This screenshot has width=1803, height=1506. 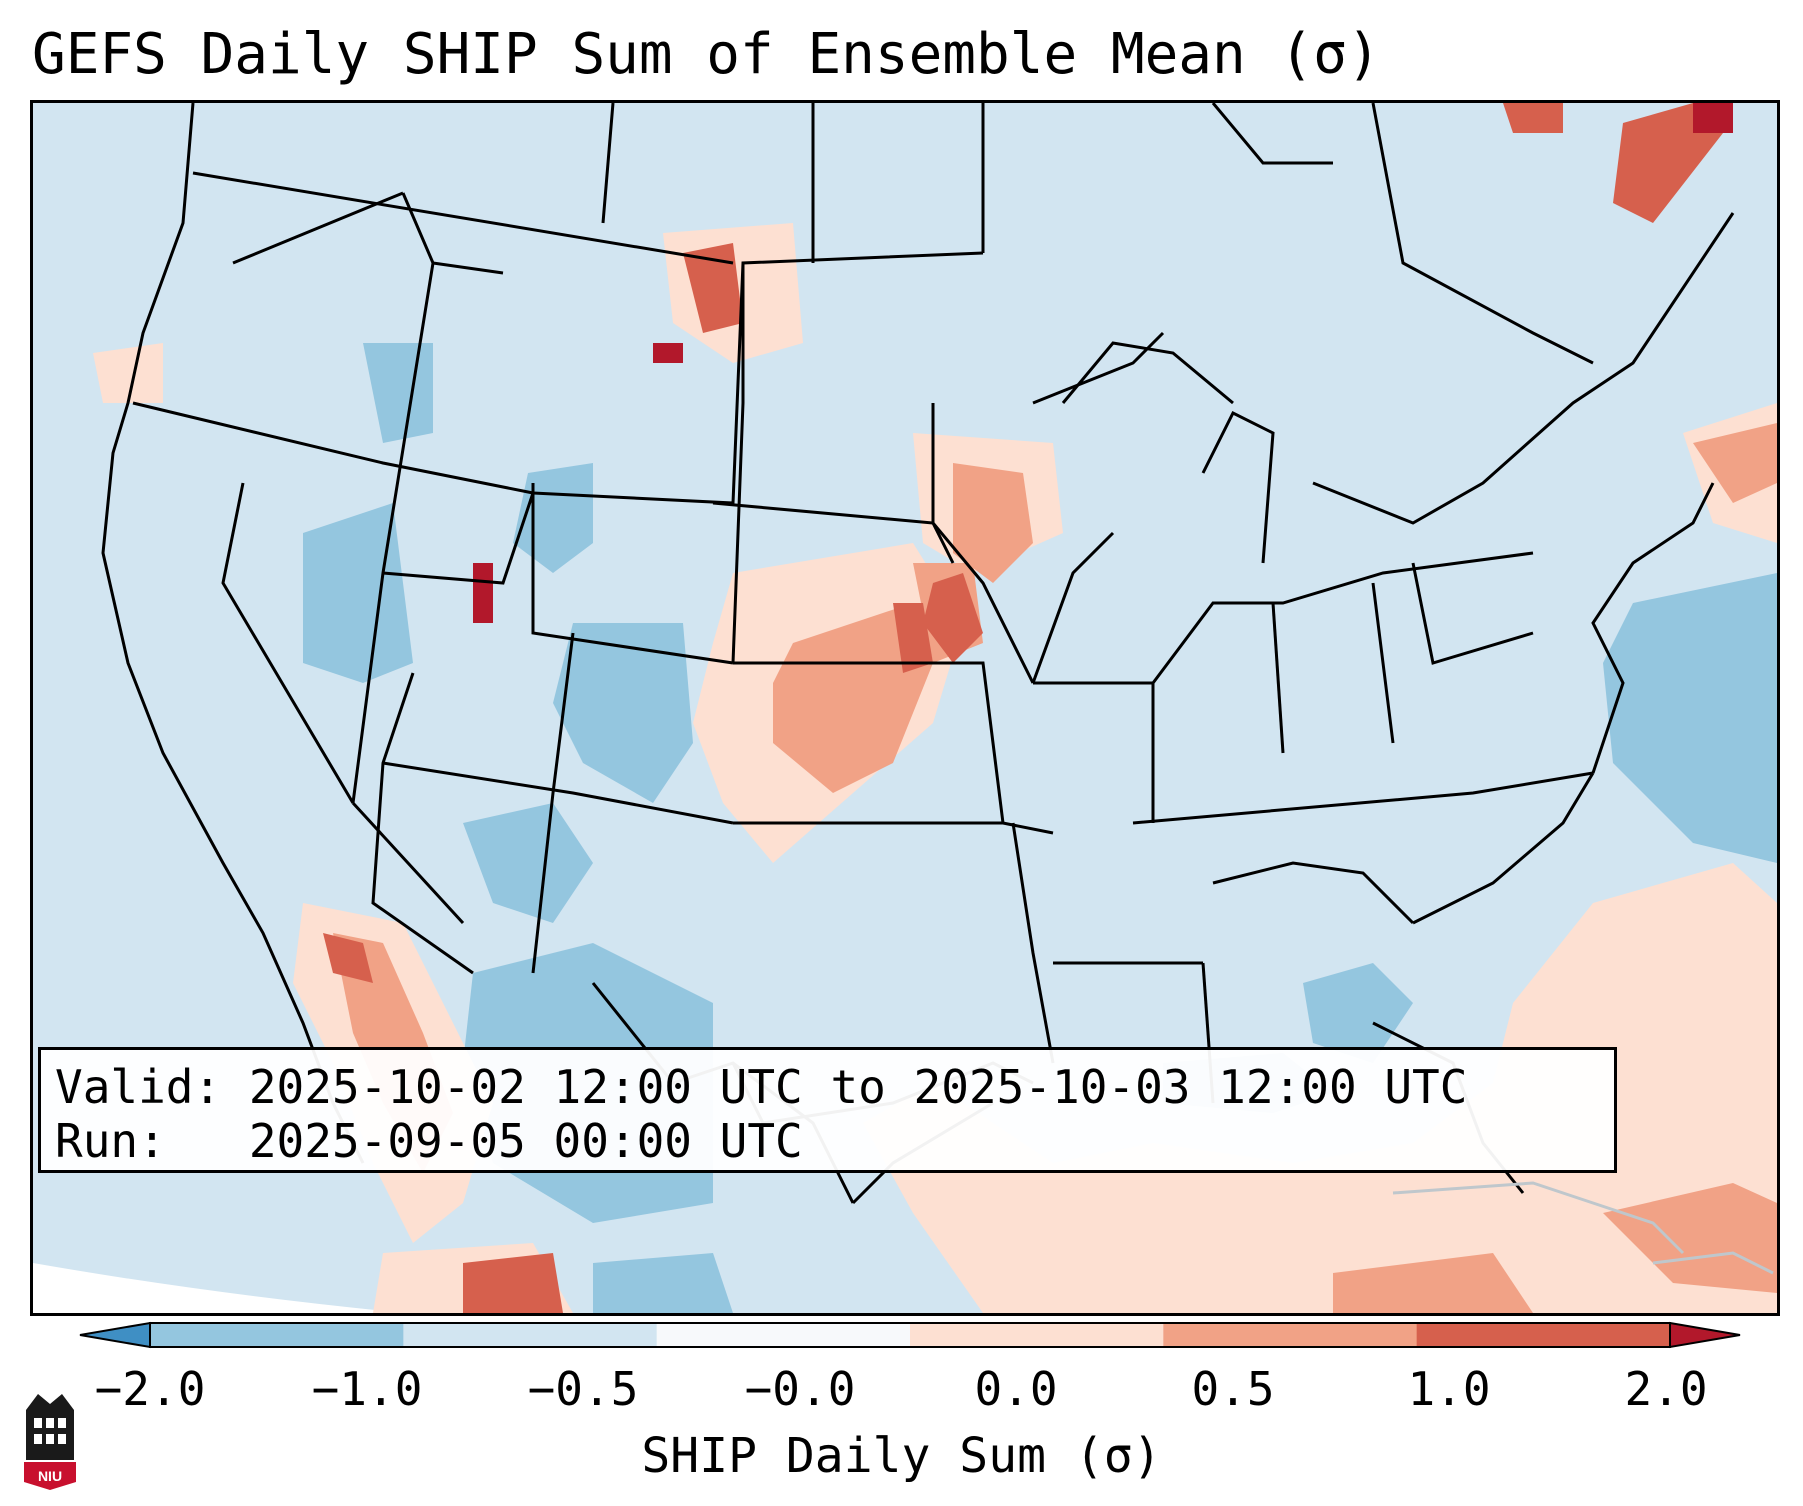 What do you see at coordinates (706, 54) in the screenshot?
I see `map-title: GEFS Daily SHIP Sum of Ensemble Mean (σ)` at bounding box center [706, 54].